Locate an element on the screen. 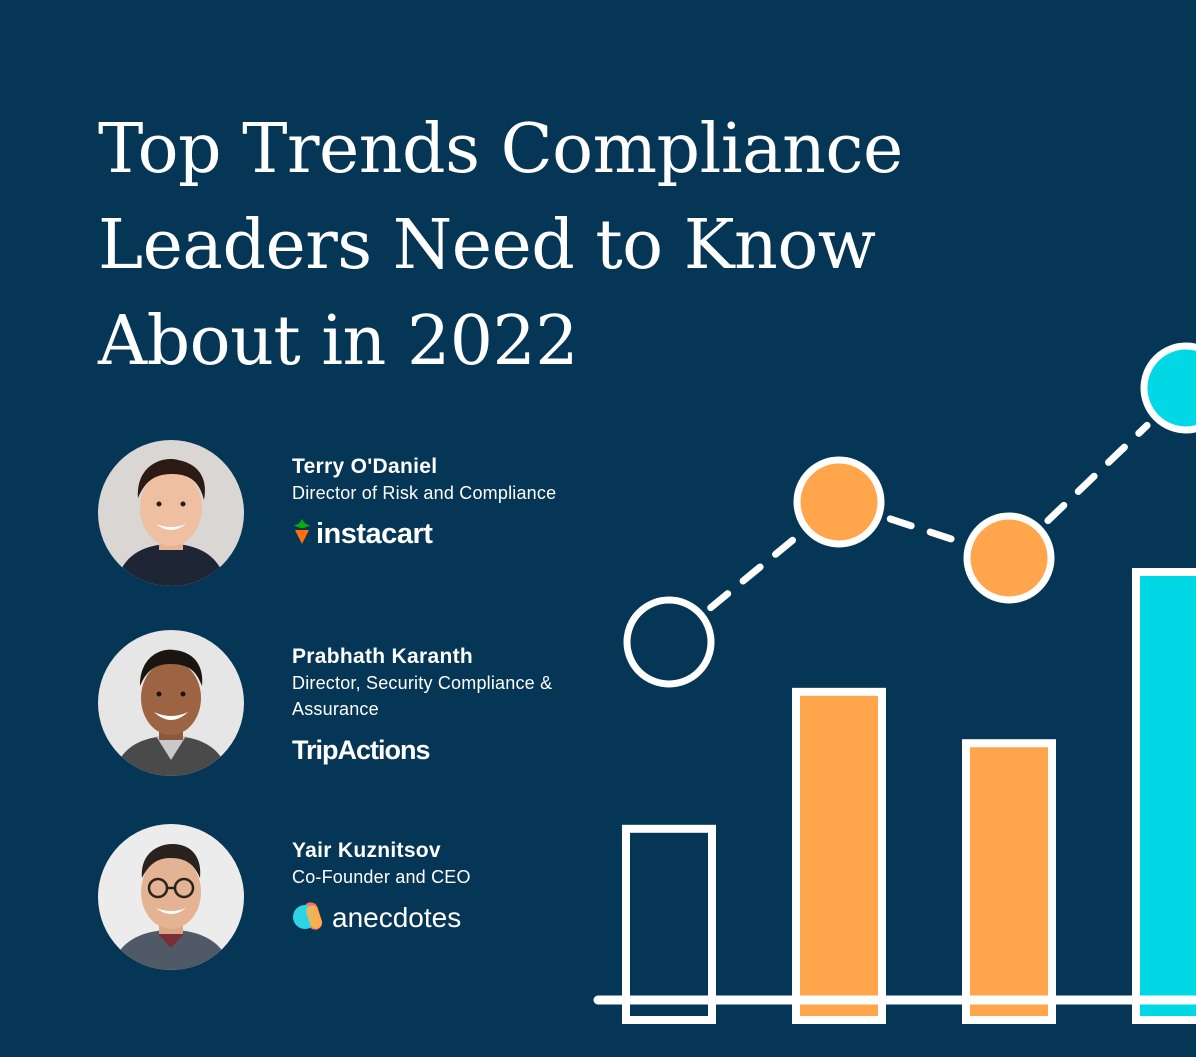 The image size is (1196, 1057). title-line: About in 2022 is located at coordinates (338, 341).